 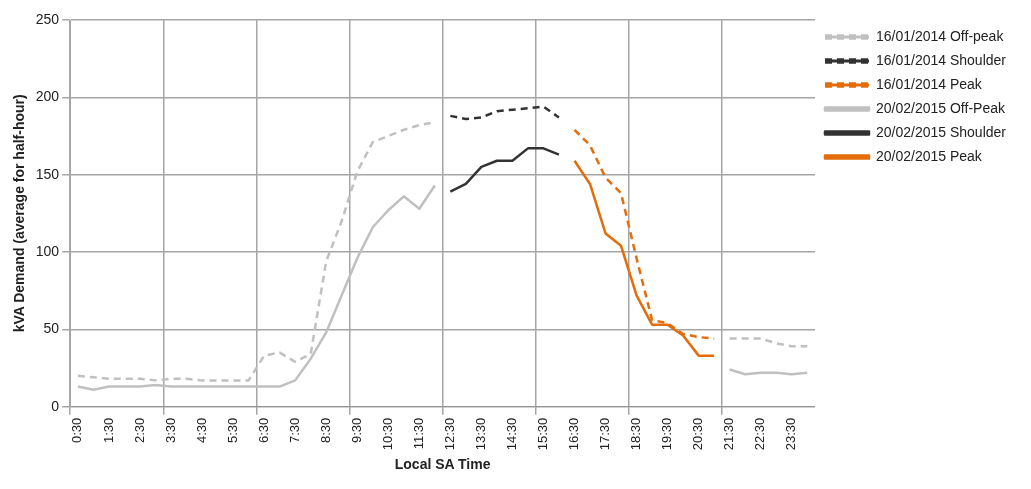 I want to click on legend-label: 20/02/2015 Shoulder, so click(x=941, y=131).